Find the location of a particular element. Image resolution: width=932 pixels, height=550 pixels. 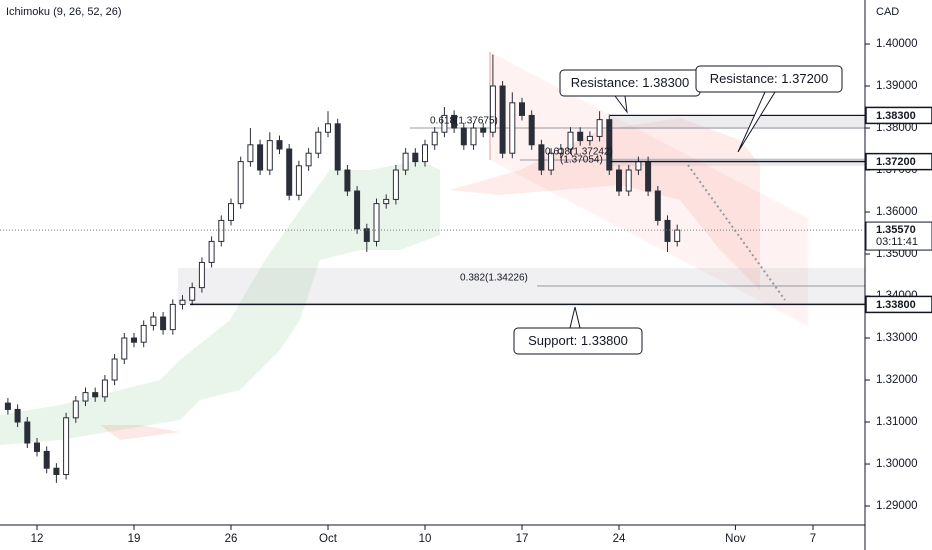

last-price-label: 1.35570 is located at coordinates (896, 230).